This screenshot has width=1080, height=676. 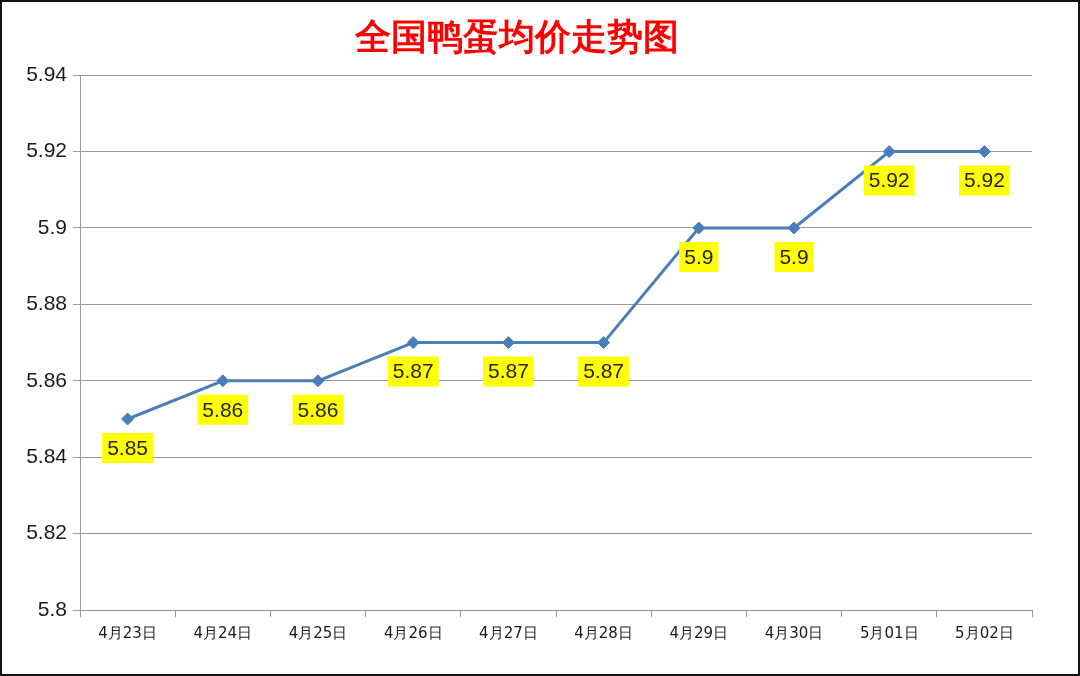 I want to click on x-tick-label: 4月24日, so click(x=223, y=632).